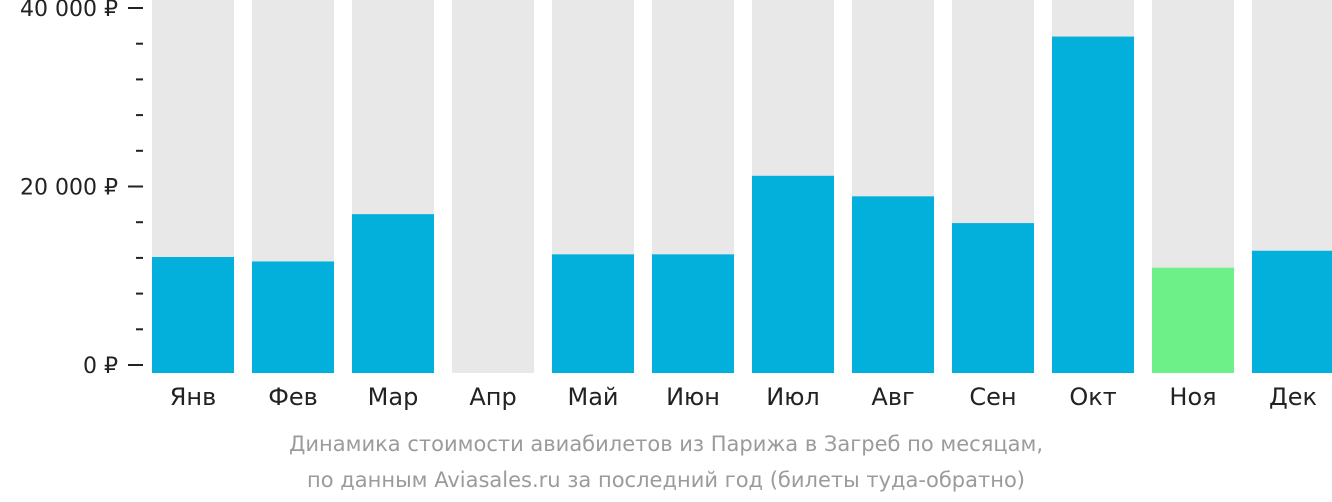  I want to click on y-tick-label: 0 ₽, so click(100, 366).